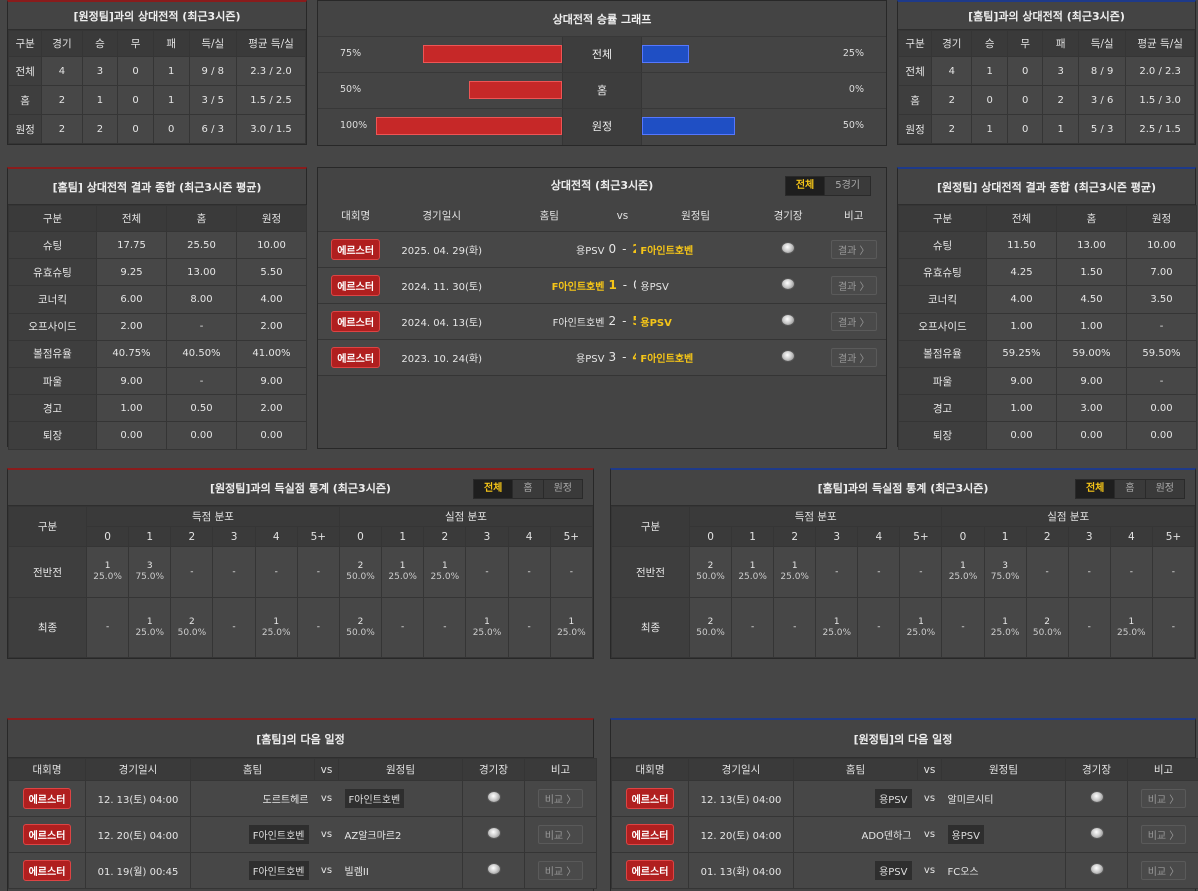  I want to click on panel-title: [홈팀]과의 득실점 통계 (최근3시즌) 전체 홈 원정, so click(903, 488).